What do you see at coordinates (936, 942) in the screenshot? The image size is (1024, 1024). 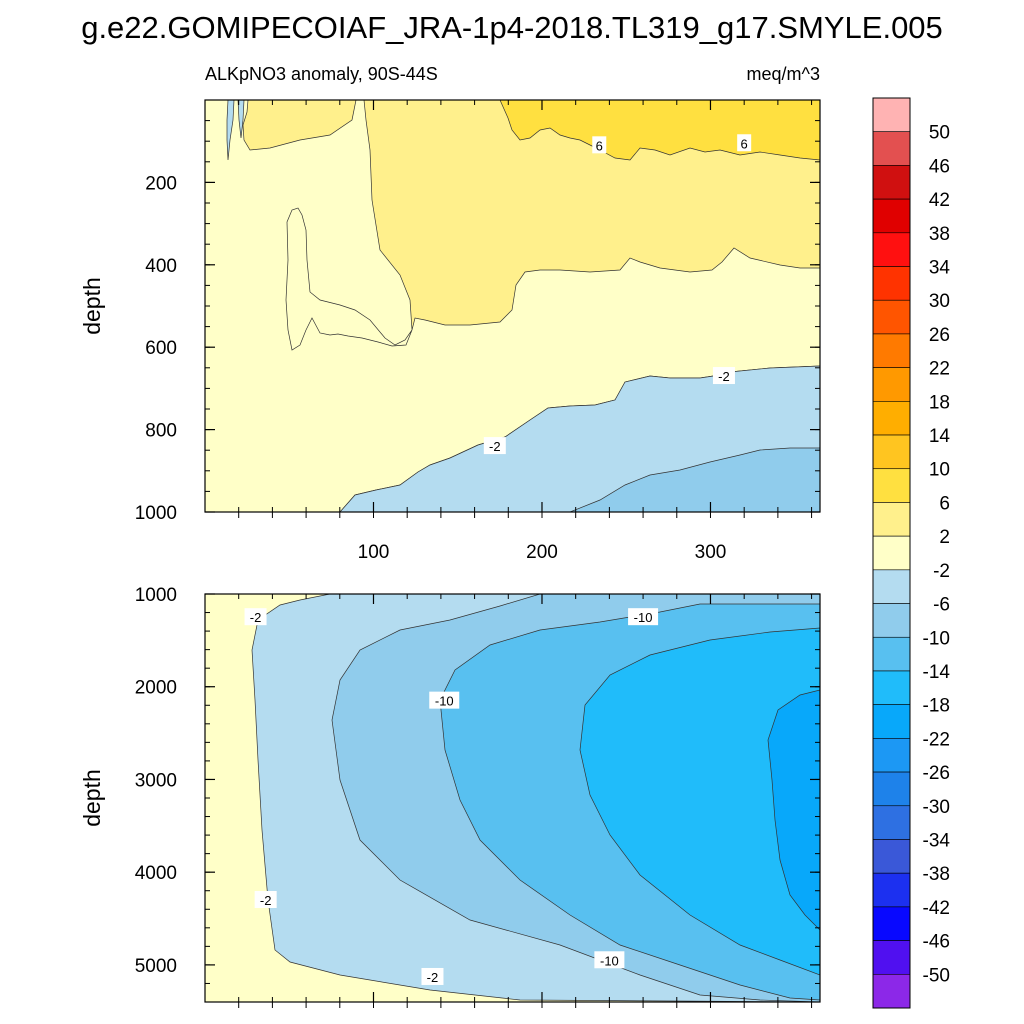 I see `colorbar-label: -46` at bounding box center [936, 942].